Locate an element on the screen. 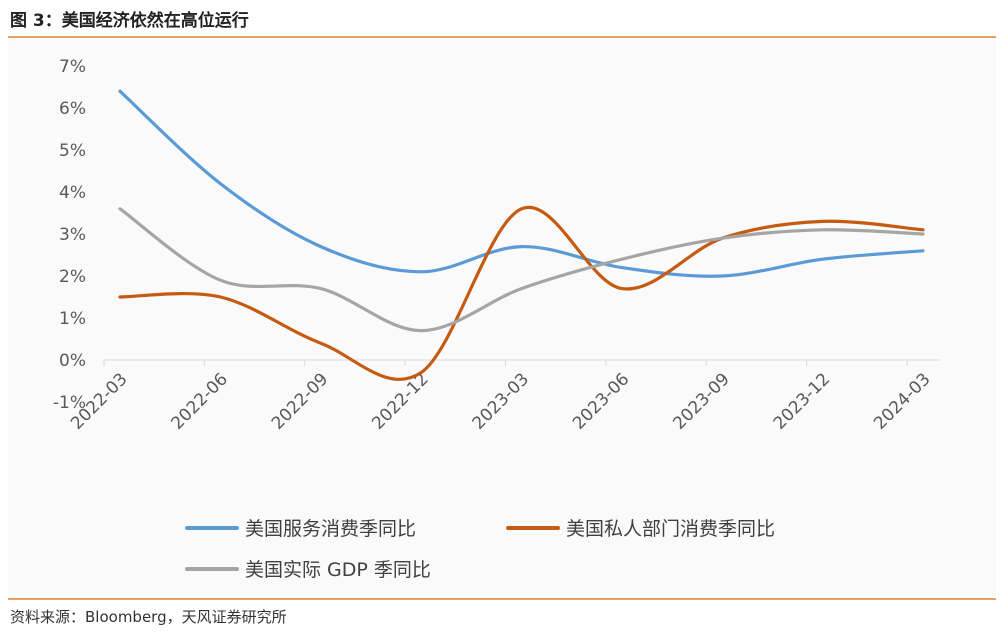  y-tick-label: 6% is located at coordinates (72, 109).